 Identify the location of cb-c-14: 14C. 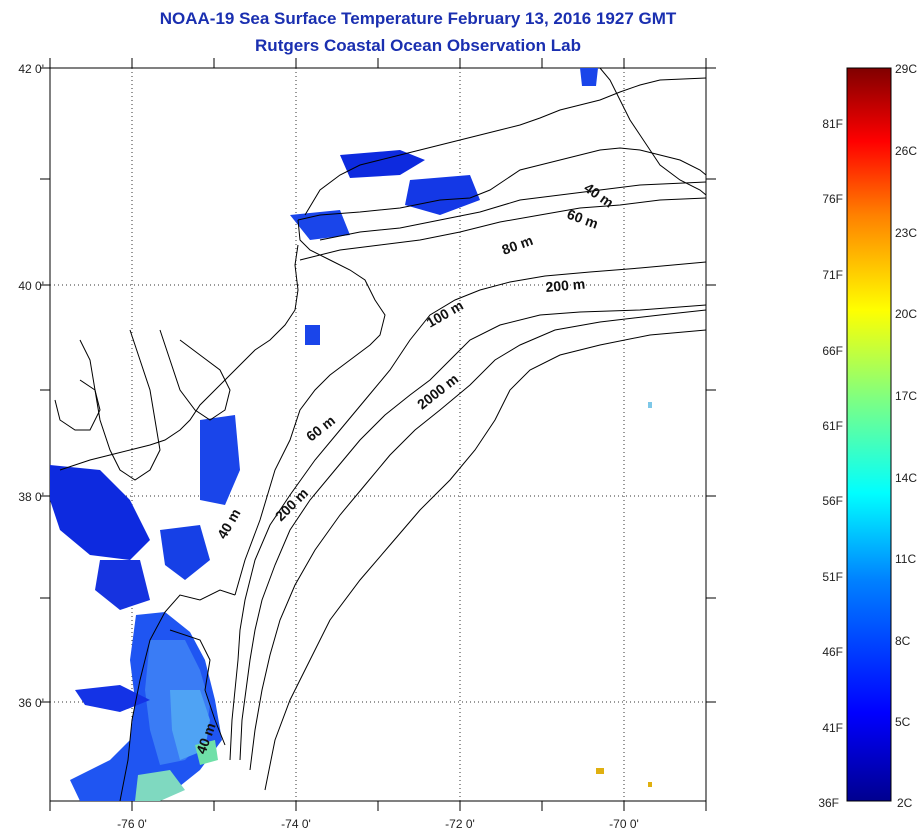
(906, 478).